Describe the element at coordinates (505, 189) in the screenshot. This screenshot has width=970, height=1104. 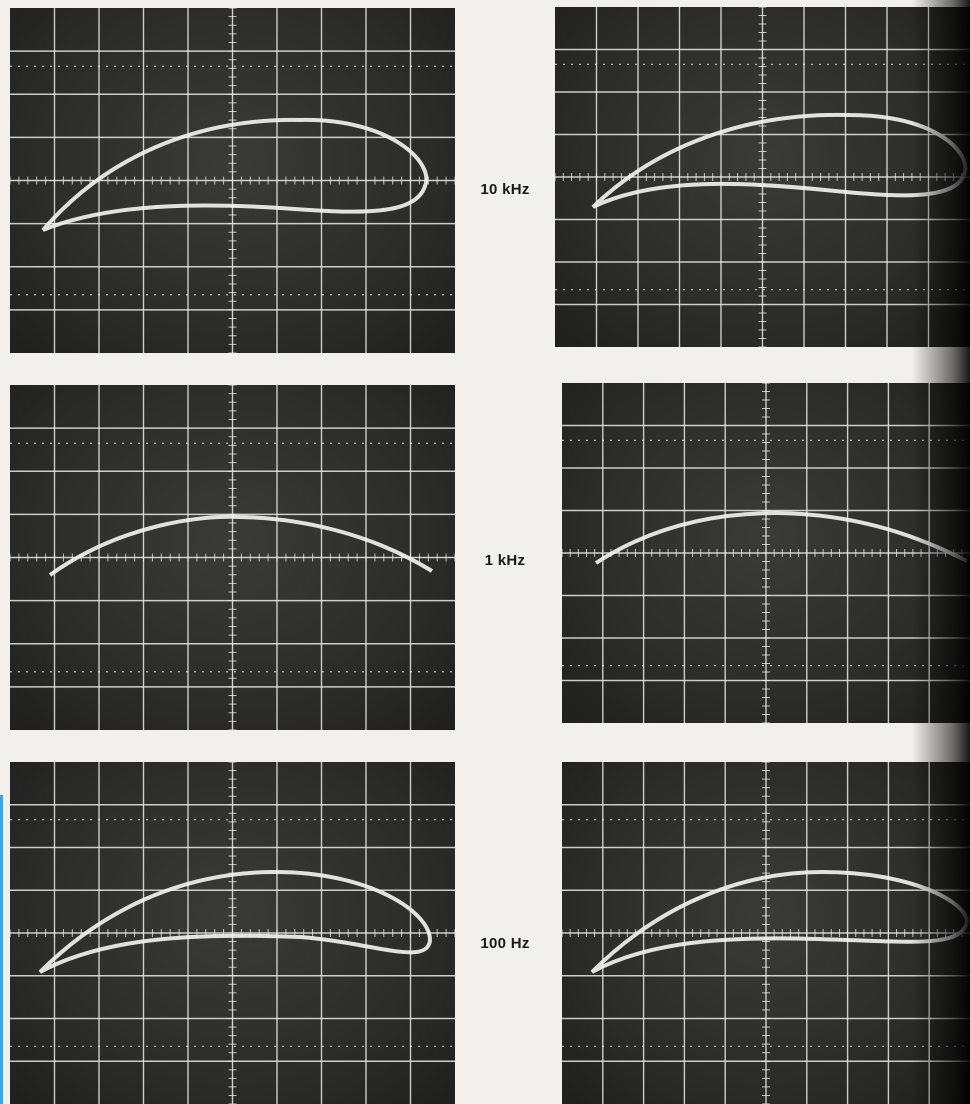
I see `frequency-label-10khz: 10 kHz` at that location.